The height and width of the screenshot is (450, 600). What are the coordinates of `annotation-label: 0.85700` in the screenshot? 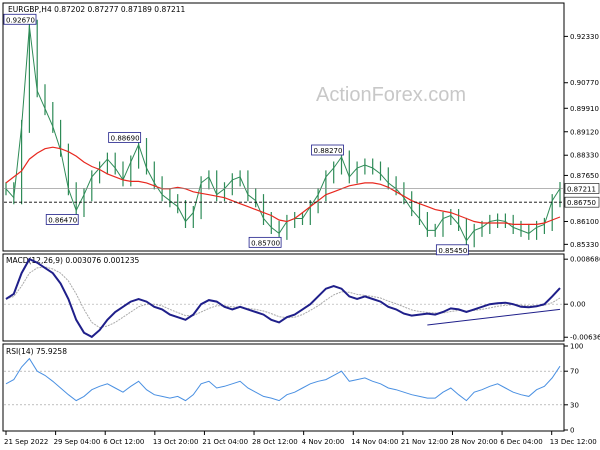 It's located at (265, 243).